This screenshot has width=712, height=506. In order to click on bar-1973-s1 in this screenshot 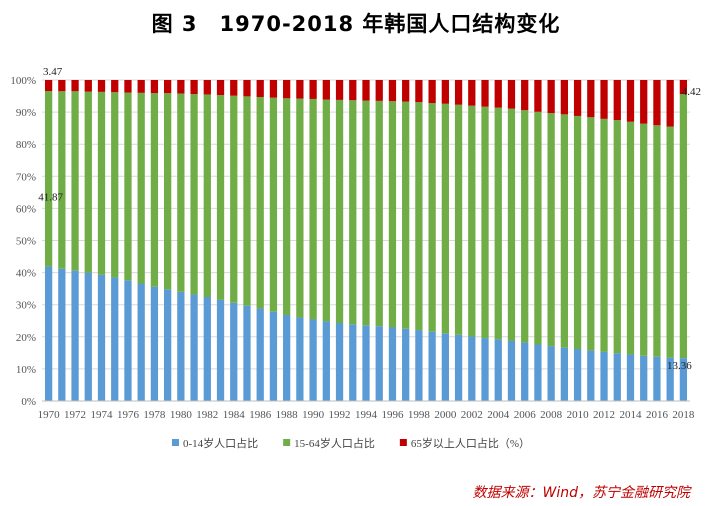, I will do `click(88, 182)`.